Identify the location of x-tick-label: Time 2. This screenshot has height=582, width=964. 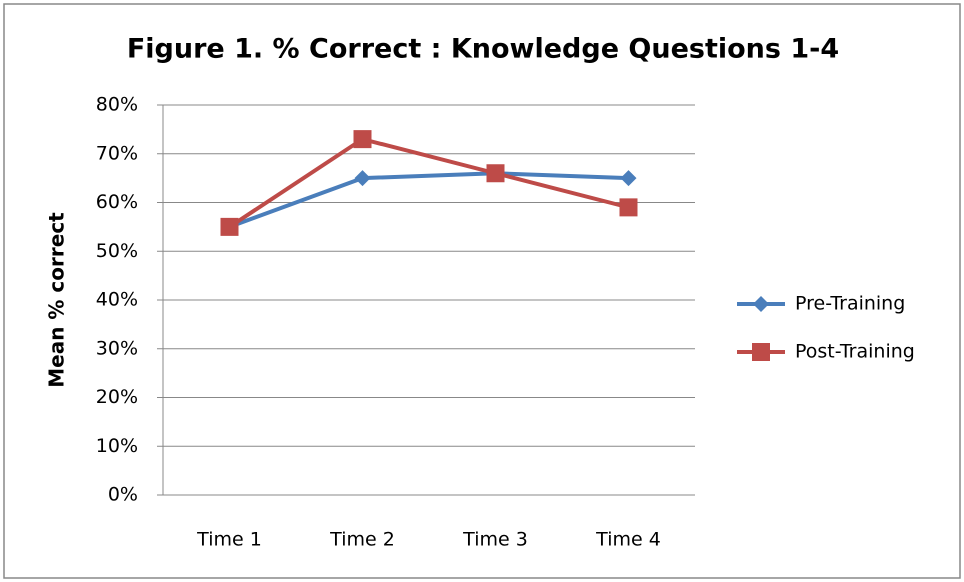
(362, 540).